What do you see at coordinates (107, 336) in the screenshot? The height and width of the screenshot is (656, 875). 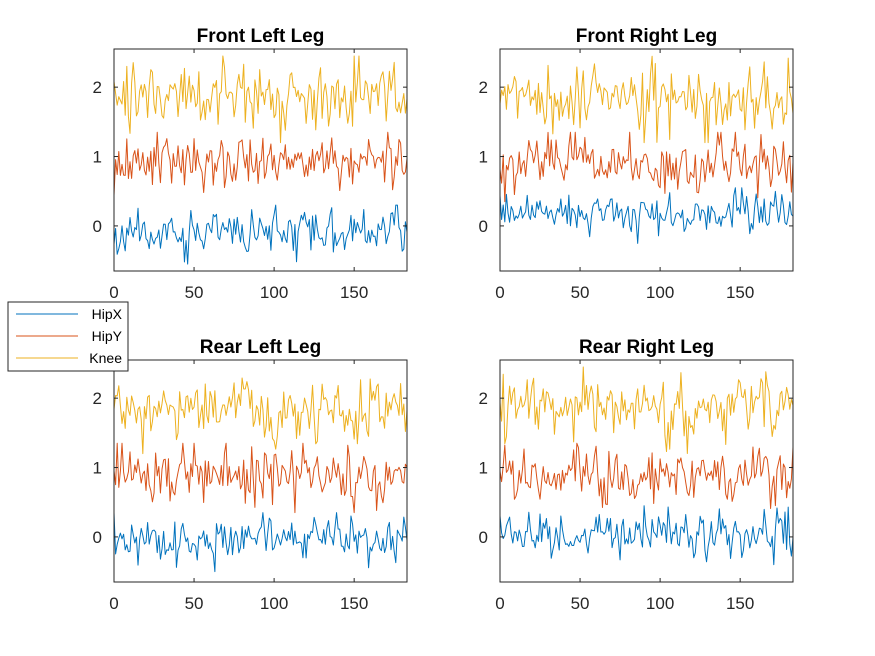 I see `legend-label-hipy: HipY` at bounding box center [107, 336].